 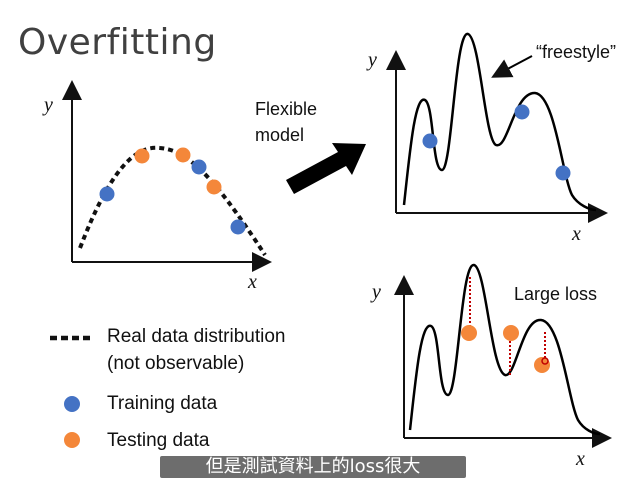 What do you see at coordinates (286, 109) in the screenshot?
I see `arrow-label-line1: Flexible` at bounding box center [286, 109].